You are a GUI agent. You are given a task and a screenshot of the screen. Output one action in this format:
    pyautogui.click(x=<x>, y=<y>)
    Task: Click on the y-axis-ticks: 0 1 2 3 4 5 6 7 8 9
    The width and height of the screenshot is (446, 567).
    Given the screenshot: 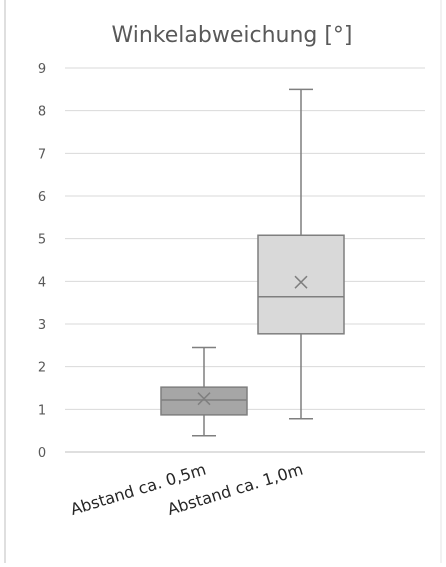 What is the action you would take?
    pyautogui.click(x=42, y=261)
    